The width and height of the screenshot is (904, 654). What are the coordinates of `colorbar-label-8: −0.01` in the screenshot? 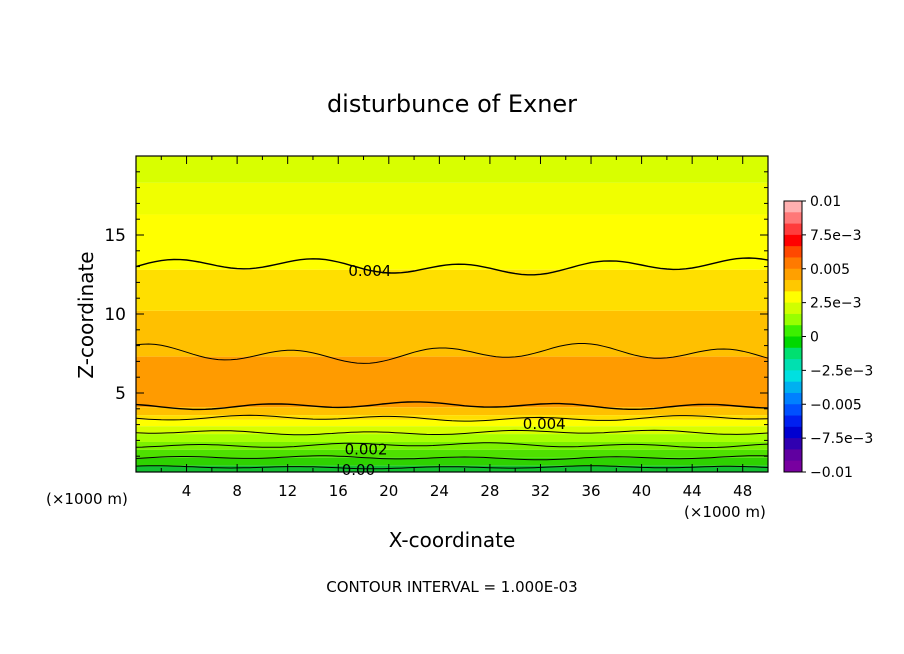 It's located at (831, 473).